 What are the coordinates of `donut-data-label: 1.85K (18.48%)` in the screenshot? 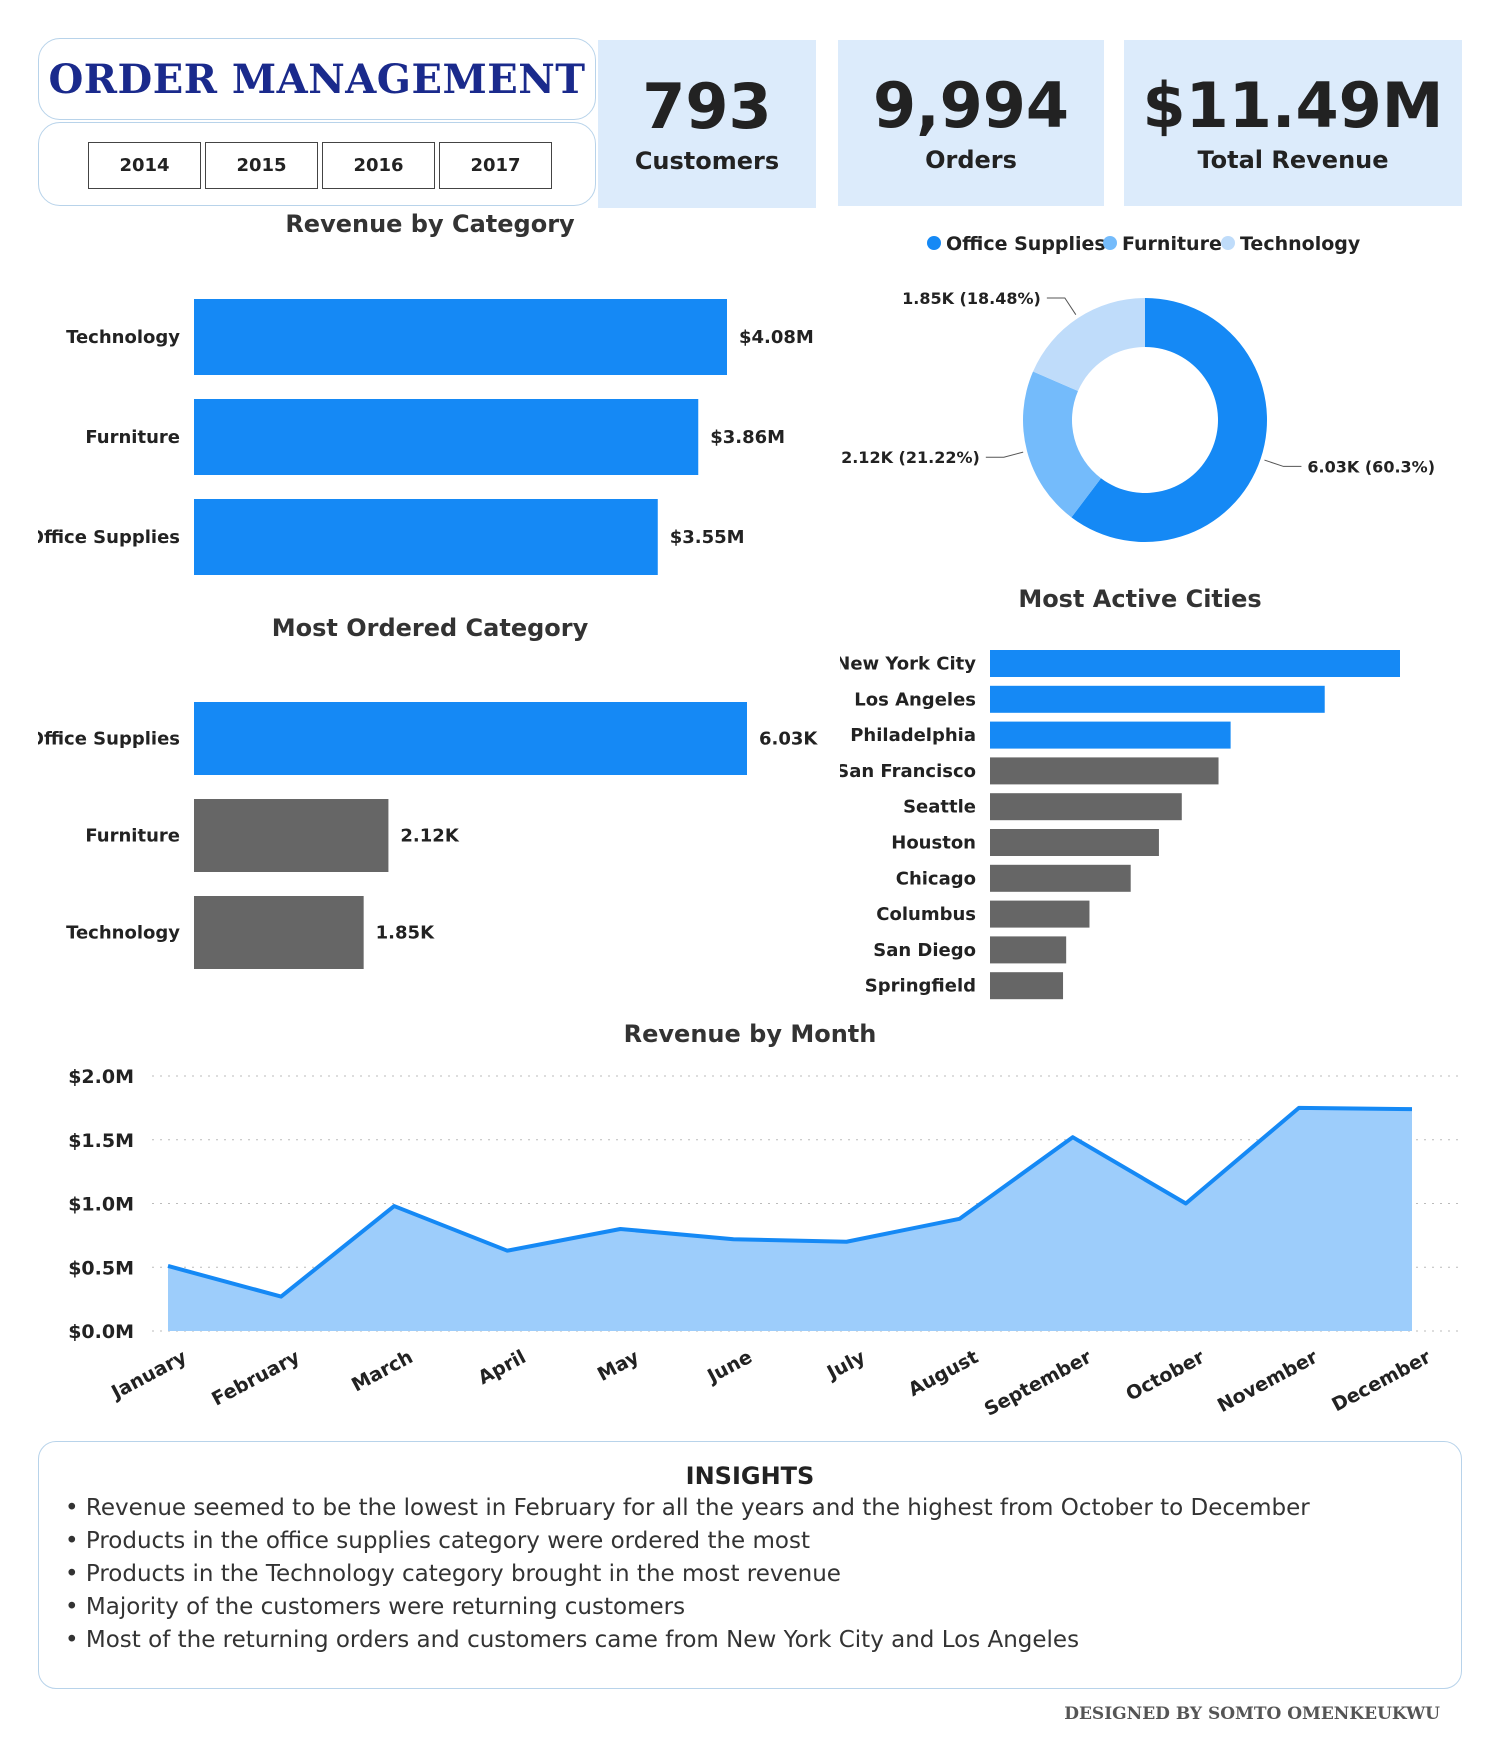 It's located at (971, 298).